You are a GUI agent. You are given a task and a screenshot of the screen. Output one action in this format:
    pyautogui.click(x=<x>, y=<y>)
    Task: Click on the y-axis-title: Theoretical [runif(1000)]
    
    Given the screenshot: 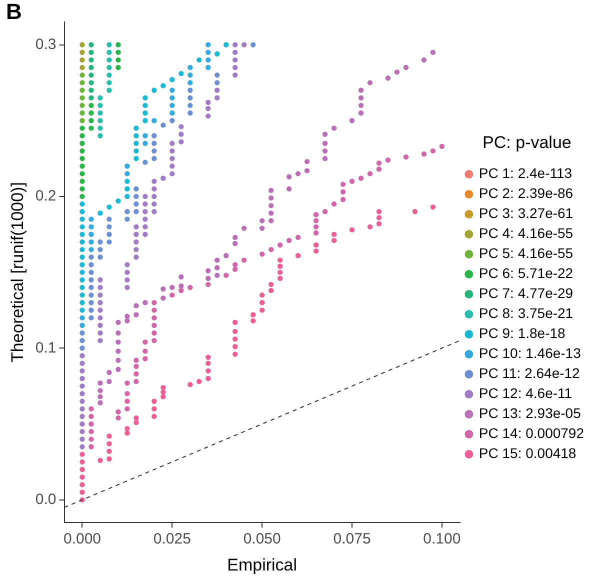 What is the action you would take?
    pyautogui.click(x=17, y=272)
    